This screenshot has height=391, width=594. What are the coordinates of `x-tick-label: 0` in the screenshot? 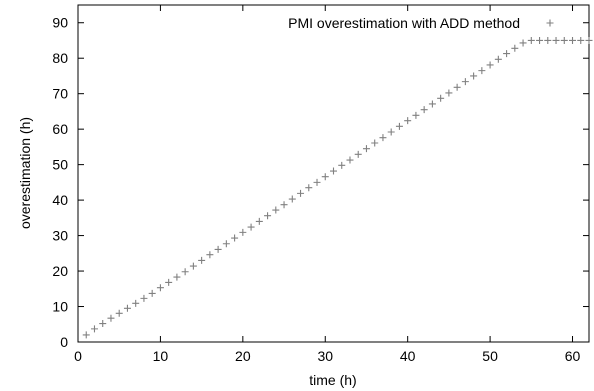 It's located at (78, 356).